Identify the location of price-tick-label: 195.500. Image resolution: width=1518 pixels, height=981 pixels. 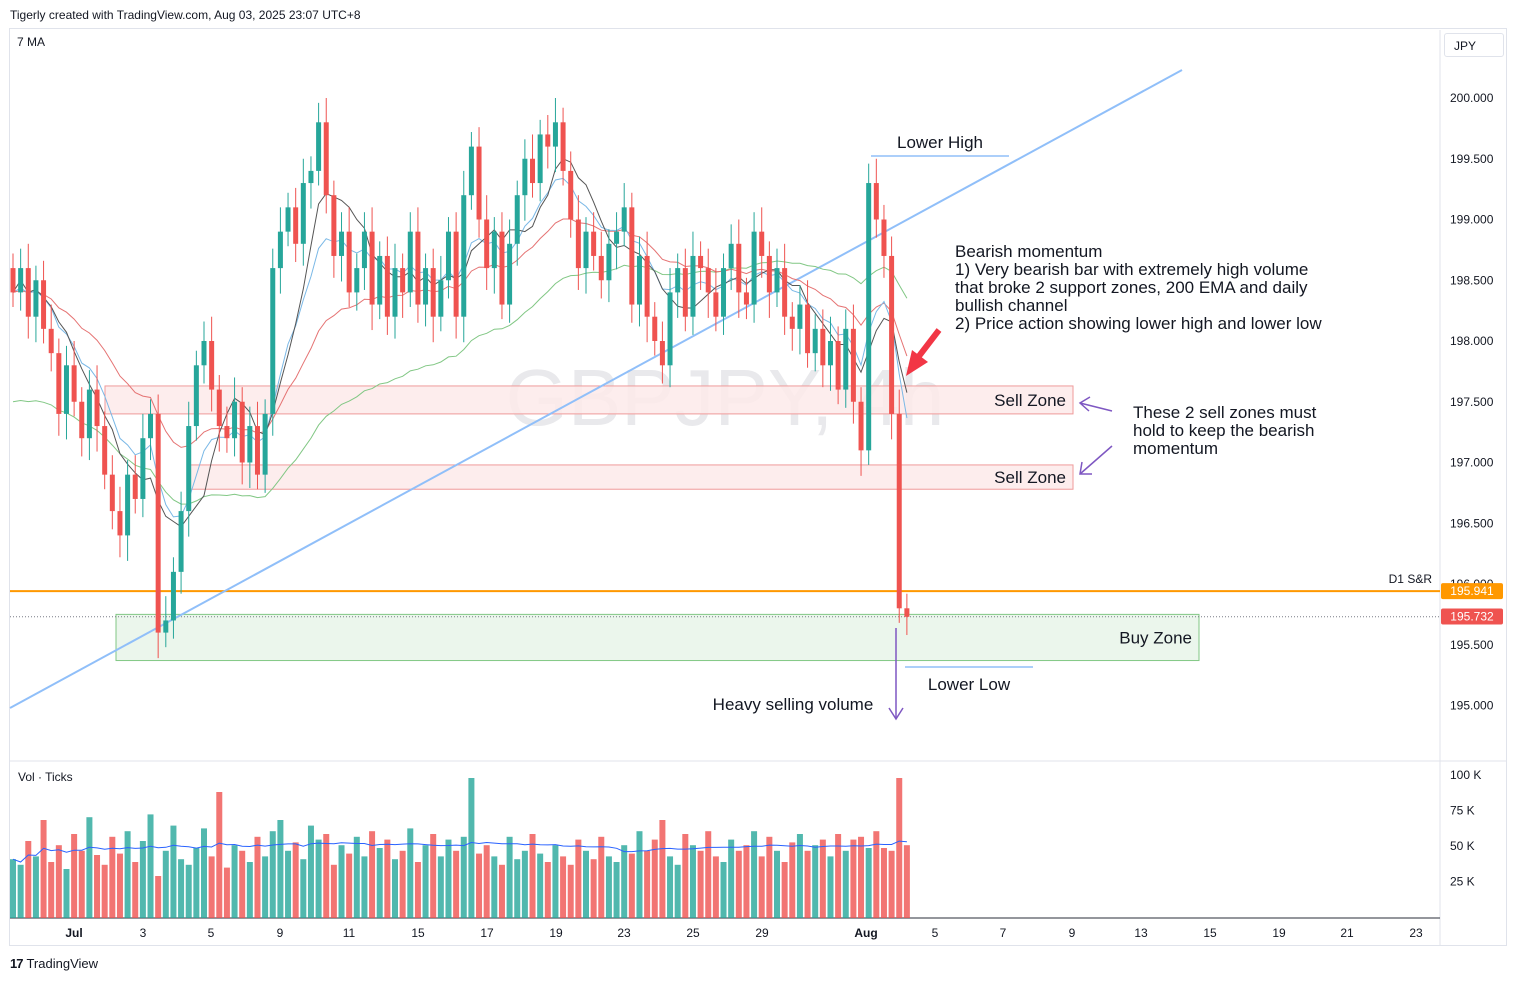
(1472, 645).